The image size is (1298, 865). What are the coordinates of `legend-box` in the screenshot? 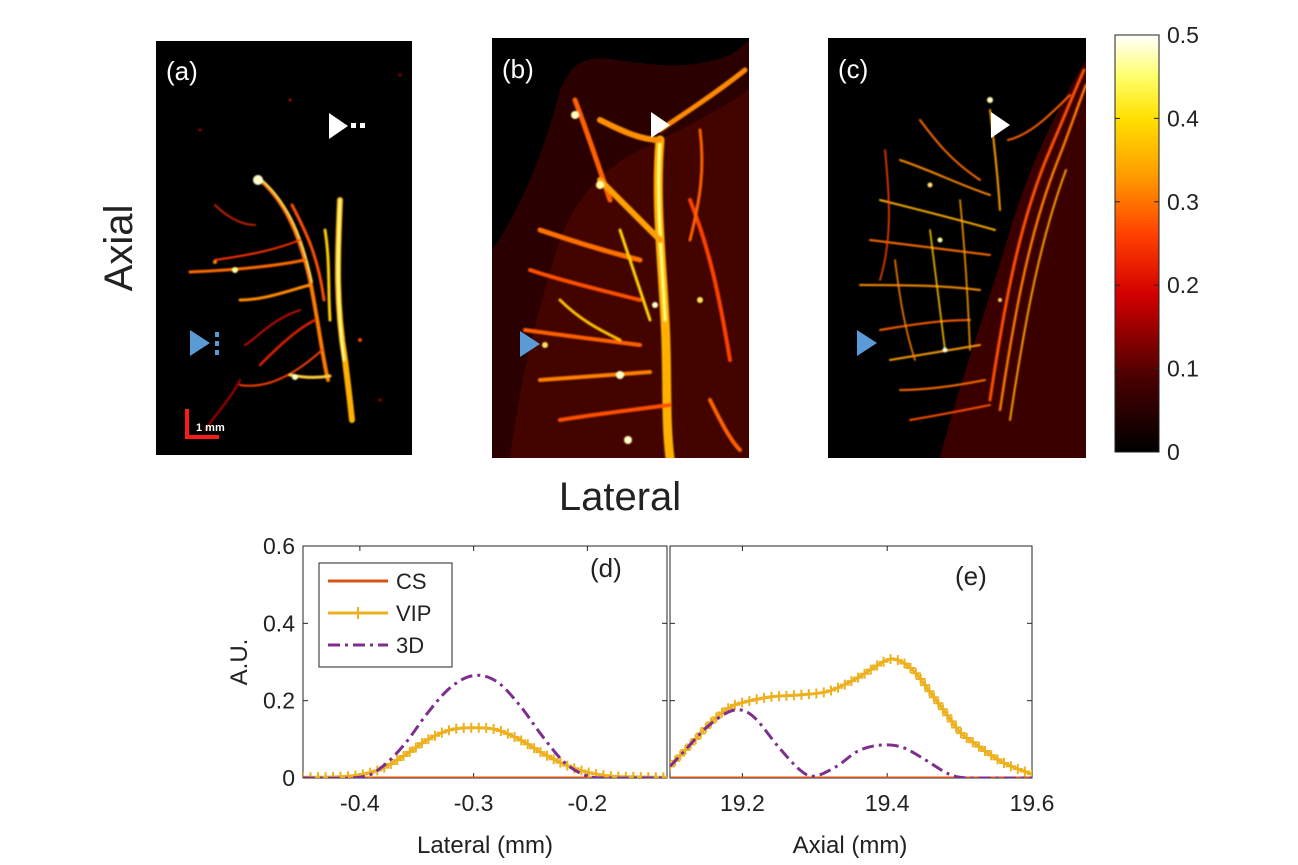 It's located at (385, 615).